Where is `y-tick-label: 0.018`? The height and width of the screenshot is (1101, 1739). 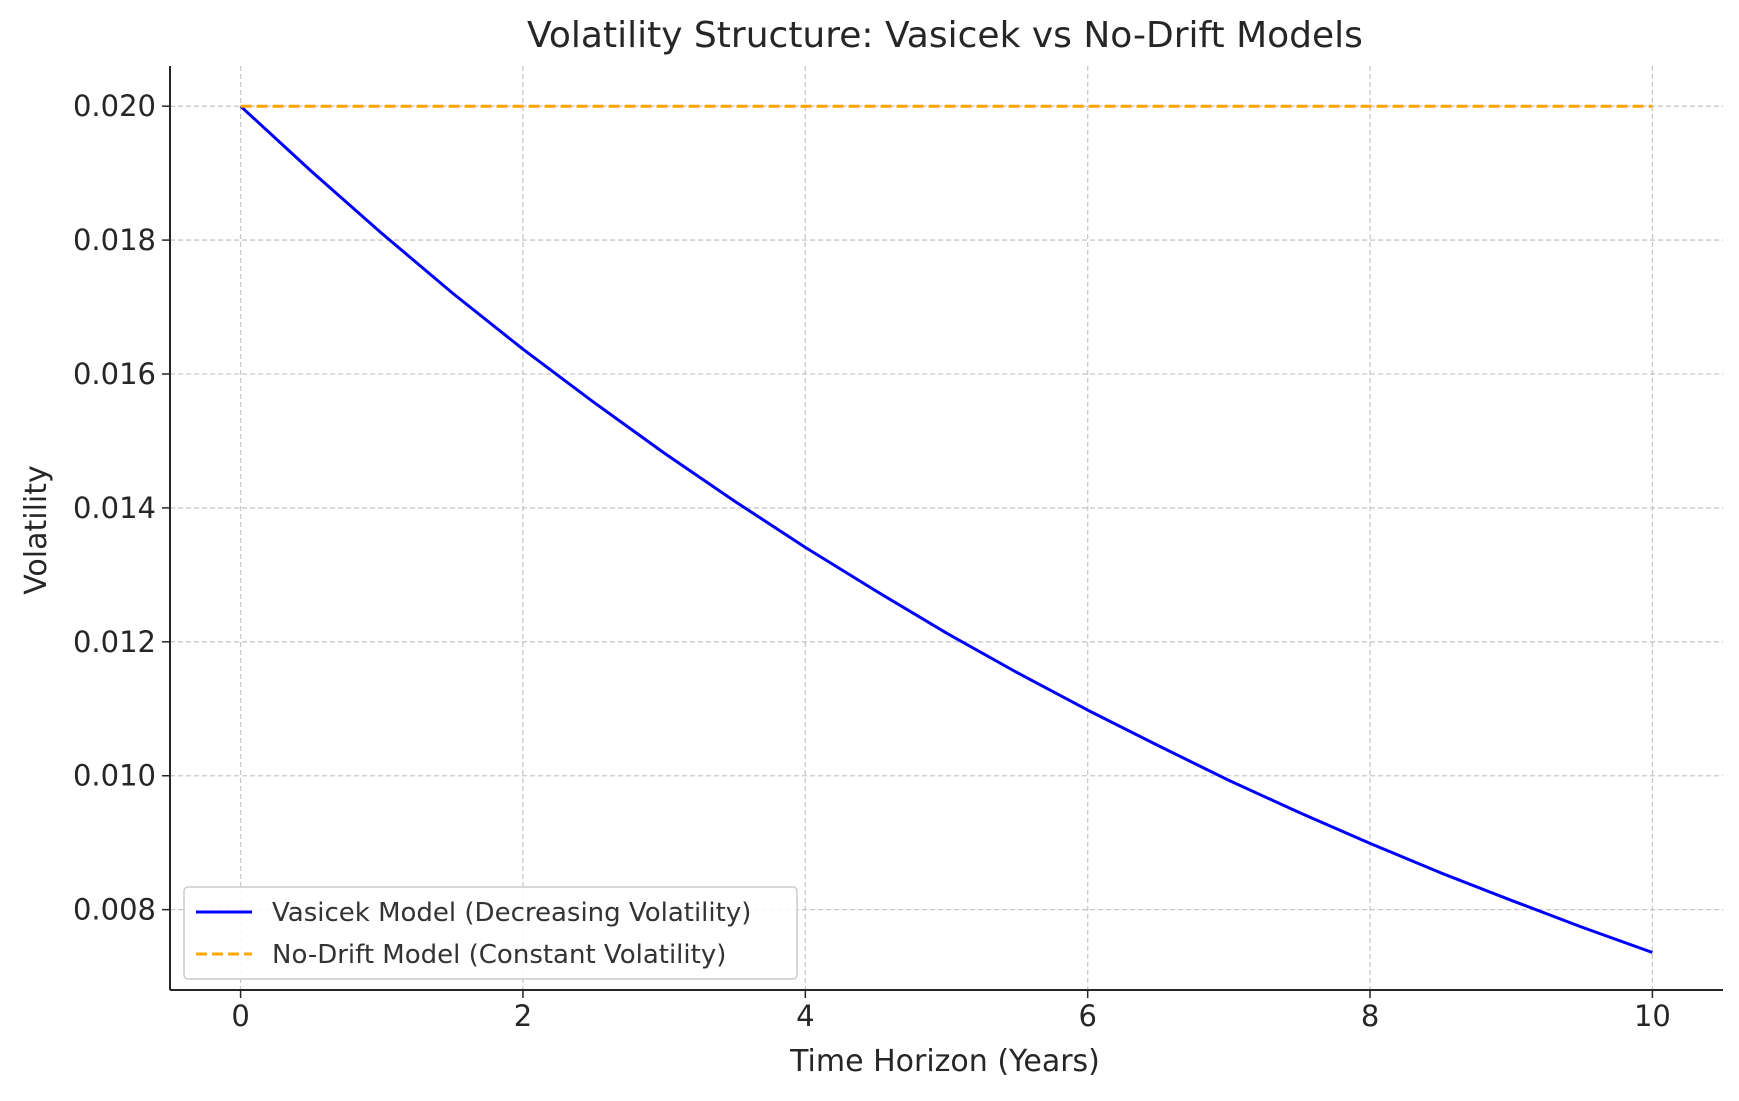 y-tick-label: 0.018 is located at coordinates (114, 240).